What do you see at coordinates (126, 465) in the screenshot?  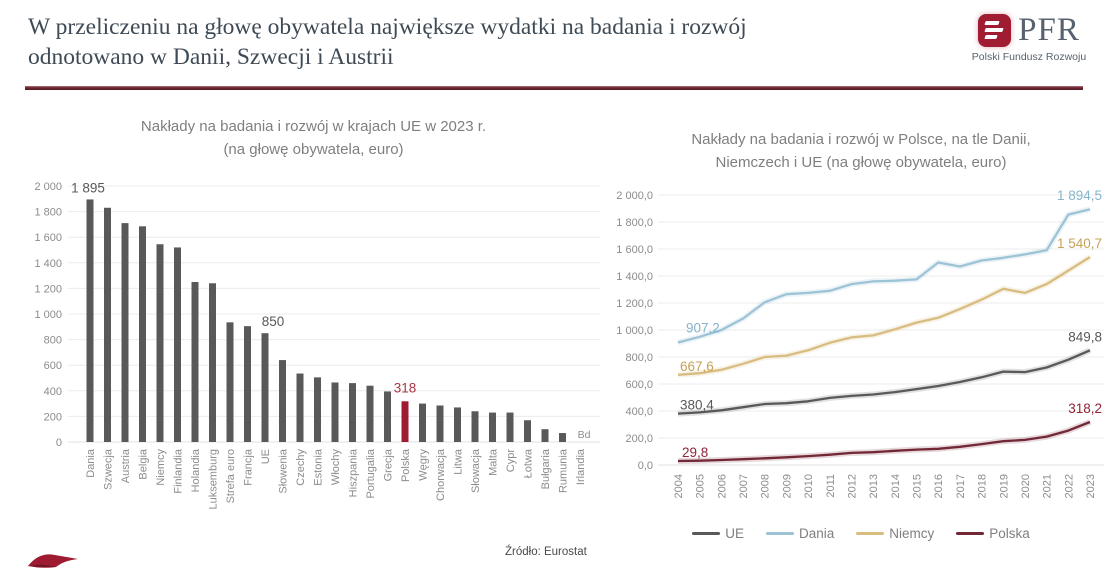 I see `x-tick-label: Austria` at bounding box center [126, 465].